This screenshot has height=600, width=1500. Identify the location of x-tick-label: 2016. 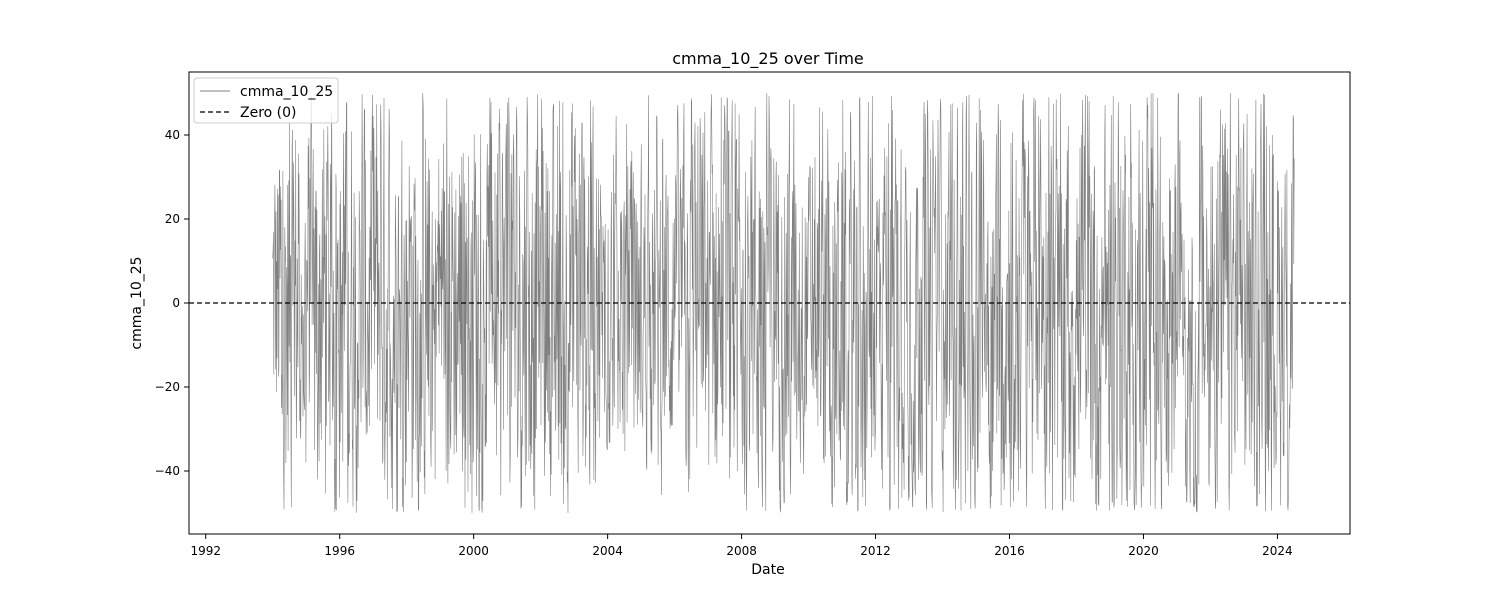
(1009, 551).